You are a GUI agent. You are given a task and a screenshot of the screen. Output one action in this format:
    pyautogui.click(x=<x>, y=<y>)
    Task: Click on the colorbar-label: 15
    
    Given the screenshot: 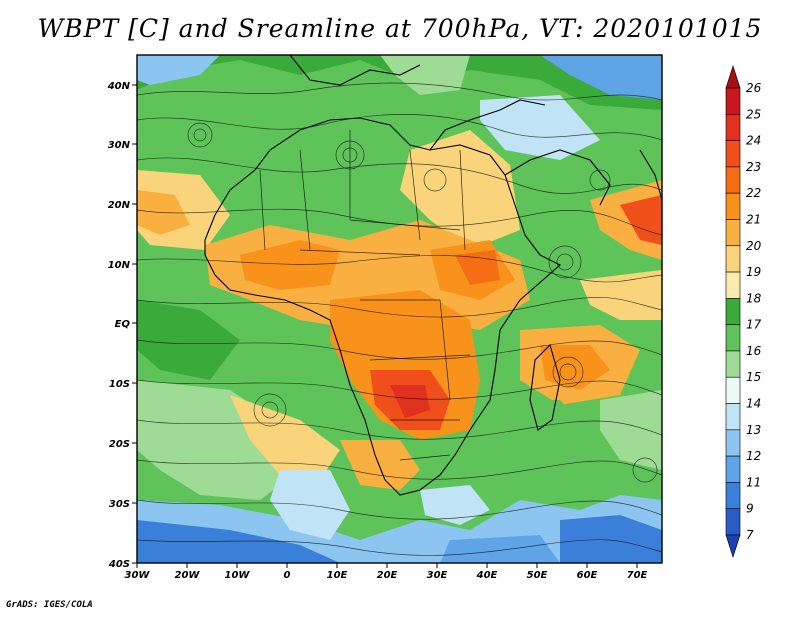 What is the action you would take?
    pyautogui.click(x=753, y=377)
    